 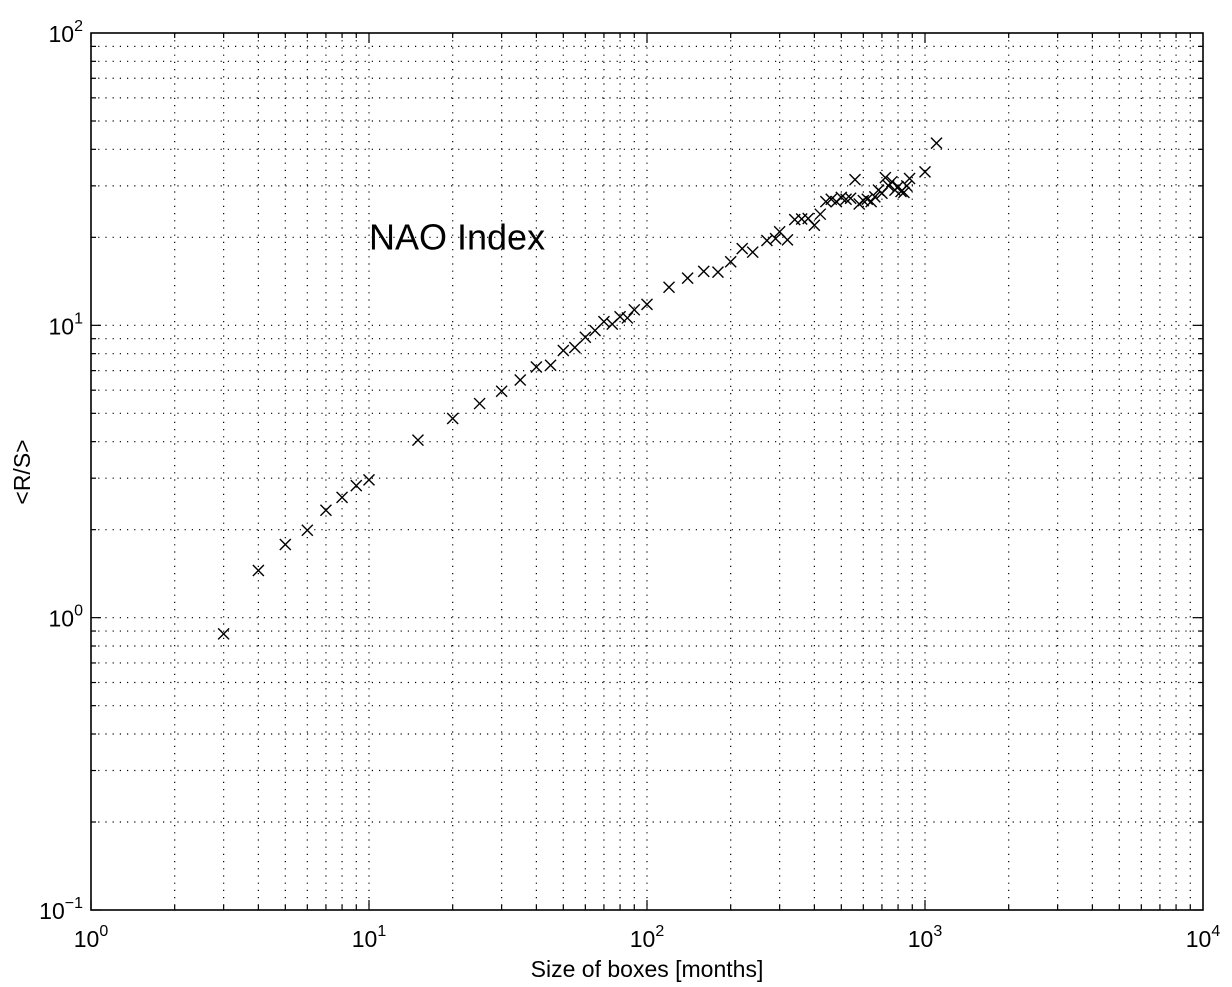 I want to click on x-tick-label: 10⁴, so click(x=1203, y=937).